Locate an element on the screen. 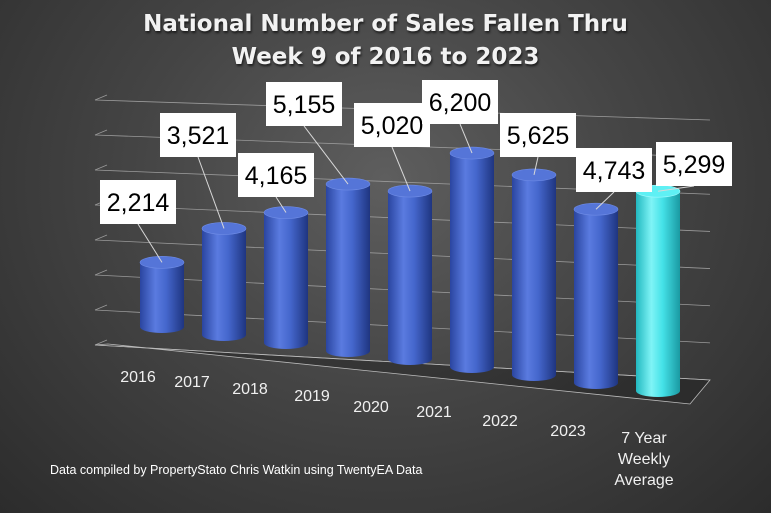  category-label: 2022 is located at coordinates (500, 421).